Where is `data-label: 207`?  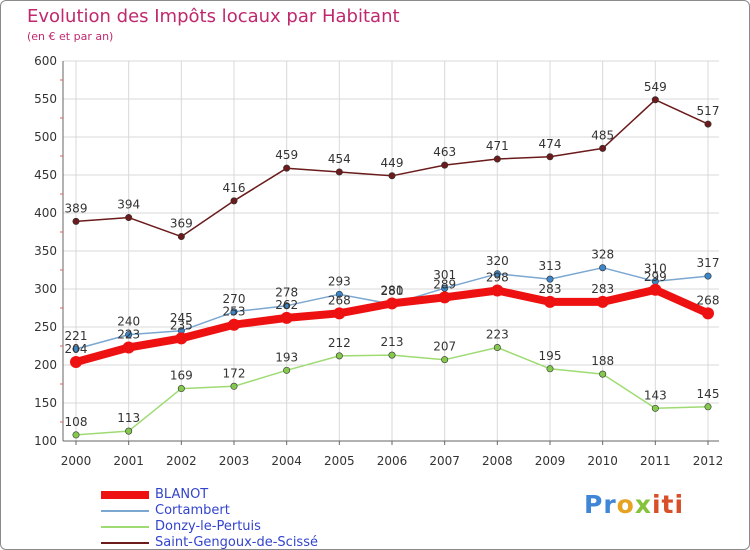 data-label: 207 is located at coordinates (444, 347).